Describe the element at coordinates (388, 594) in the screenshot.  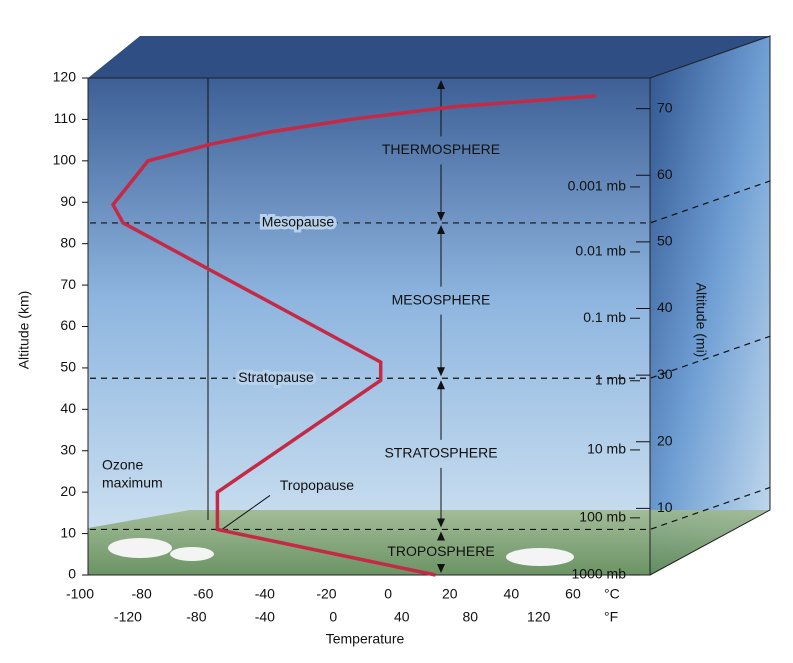
I see `x-tick-label: 0` at that location.